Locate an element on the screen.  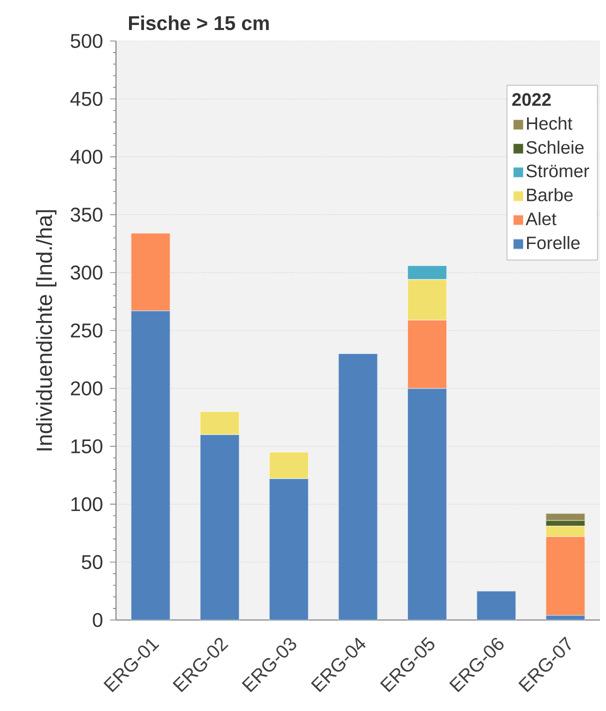
legend-label: Strömer is located at coordinates (558, 171).